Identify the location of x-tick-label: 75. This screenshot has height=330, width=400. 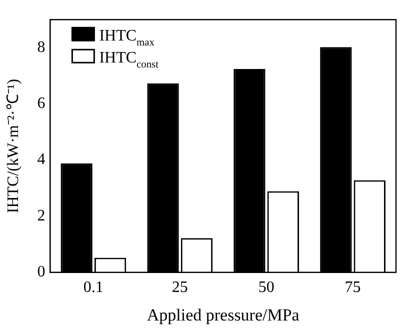
(352, 287).